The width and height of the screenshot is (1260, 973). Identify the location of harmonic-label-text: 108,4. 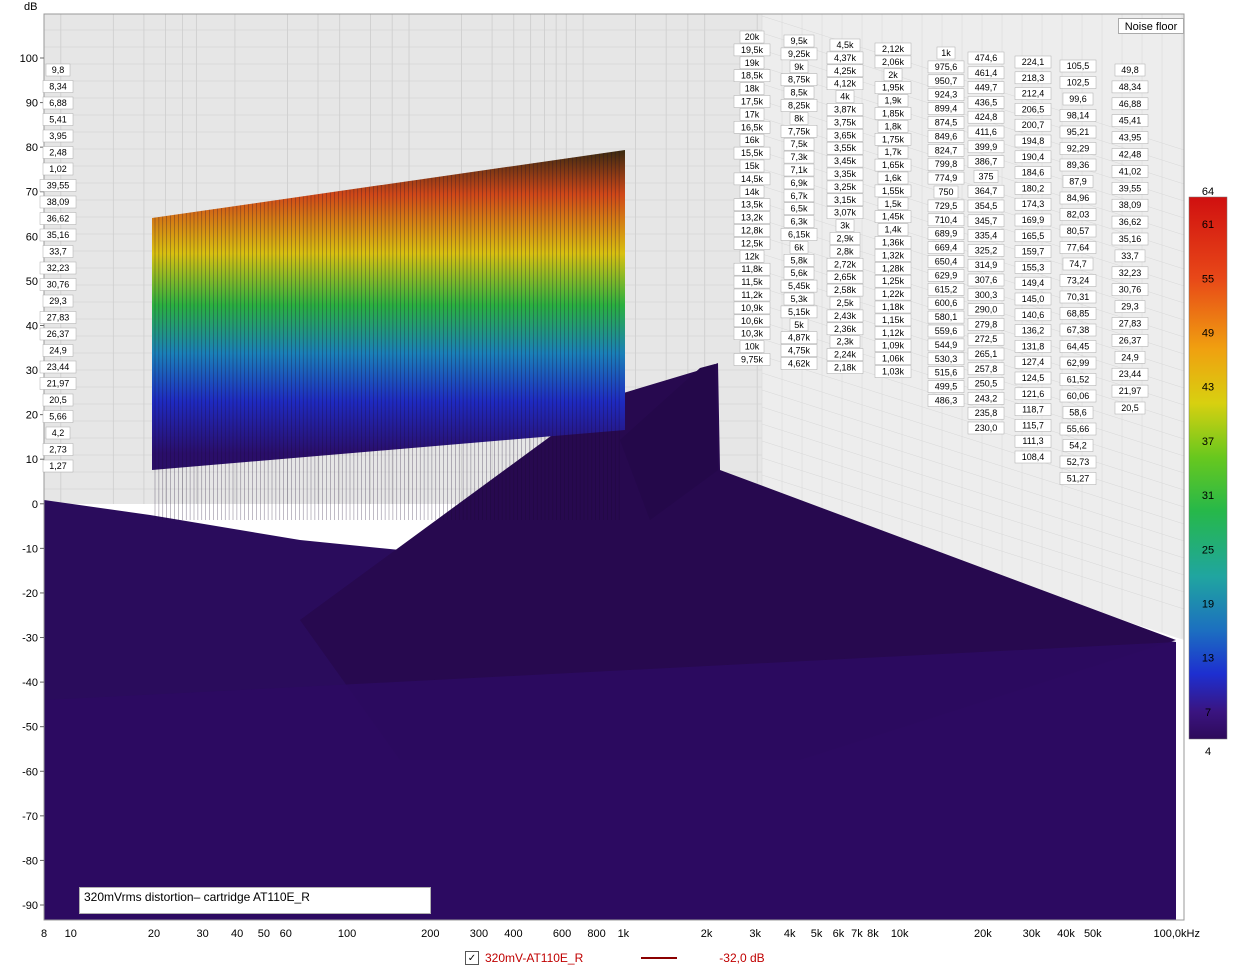
(1033, 457).